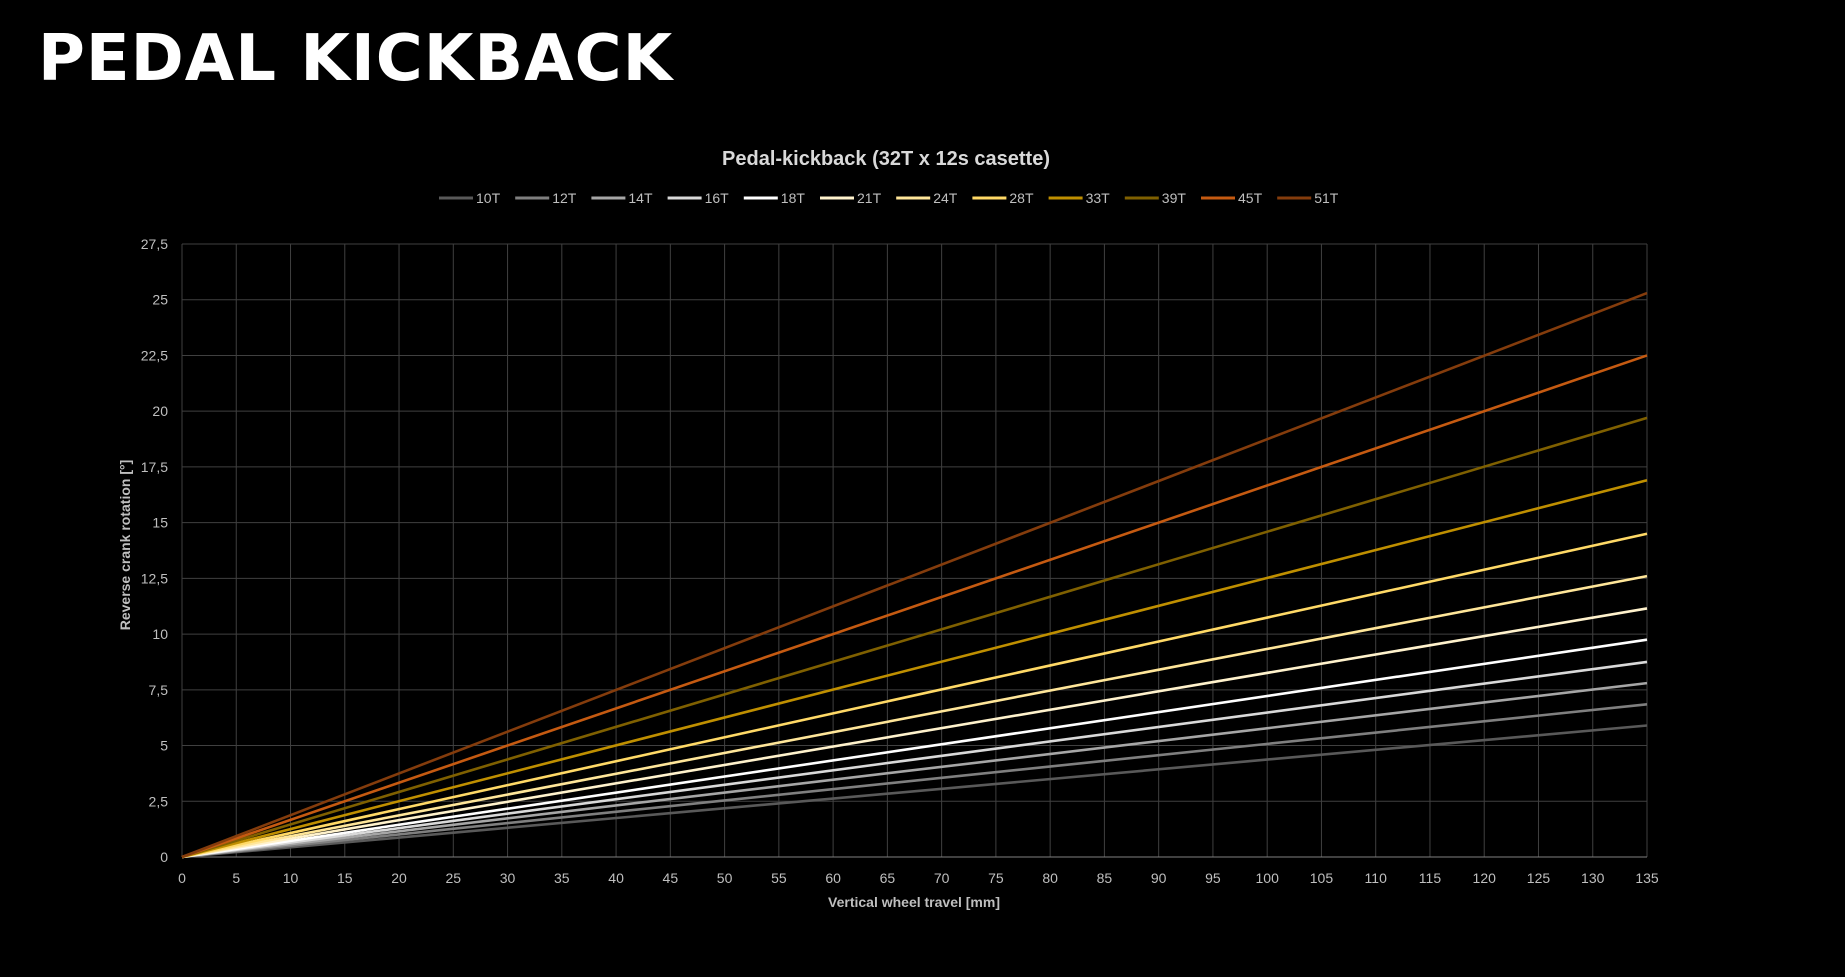 The image size is (1845, 977). Describe the element at coordinates (1159, 878) in the screenshot. I see `x-tick-label: 90` at that location.